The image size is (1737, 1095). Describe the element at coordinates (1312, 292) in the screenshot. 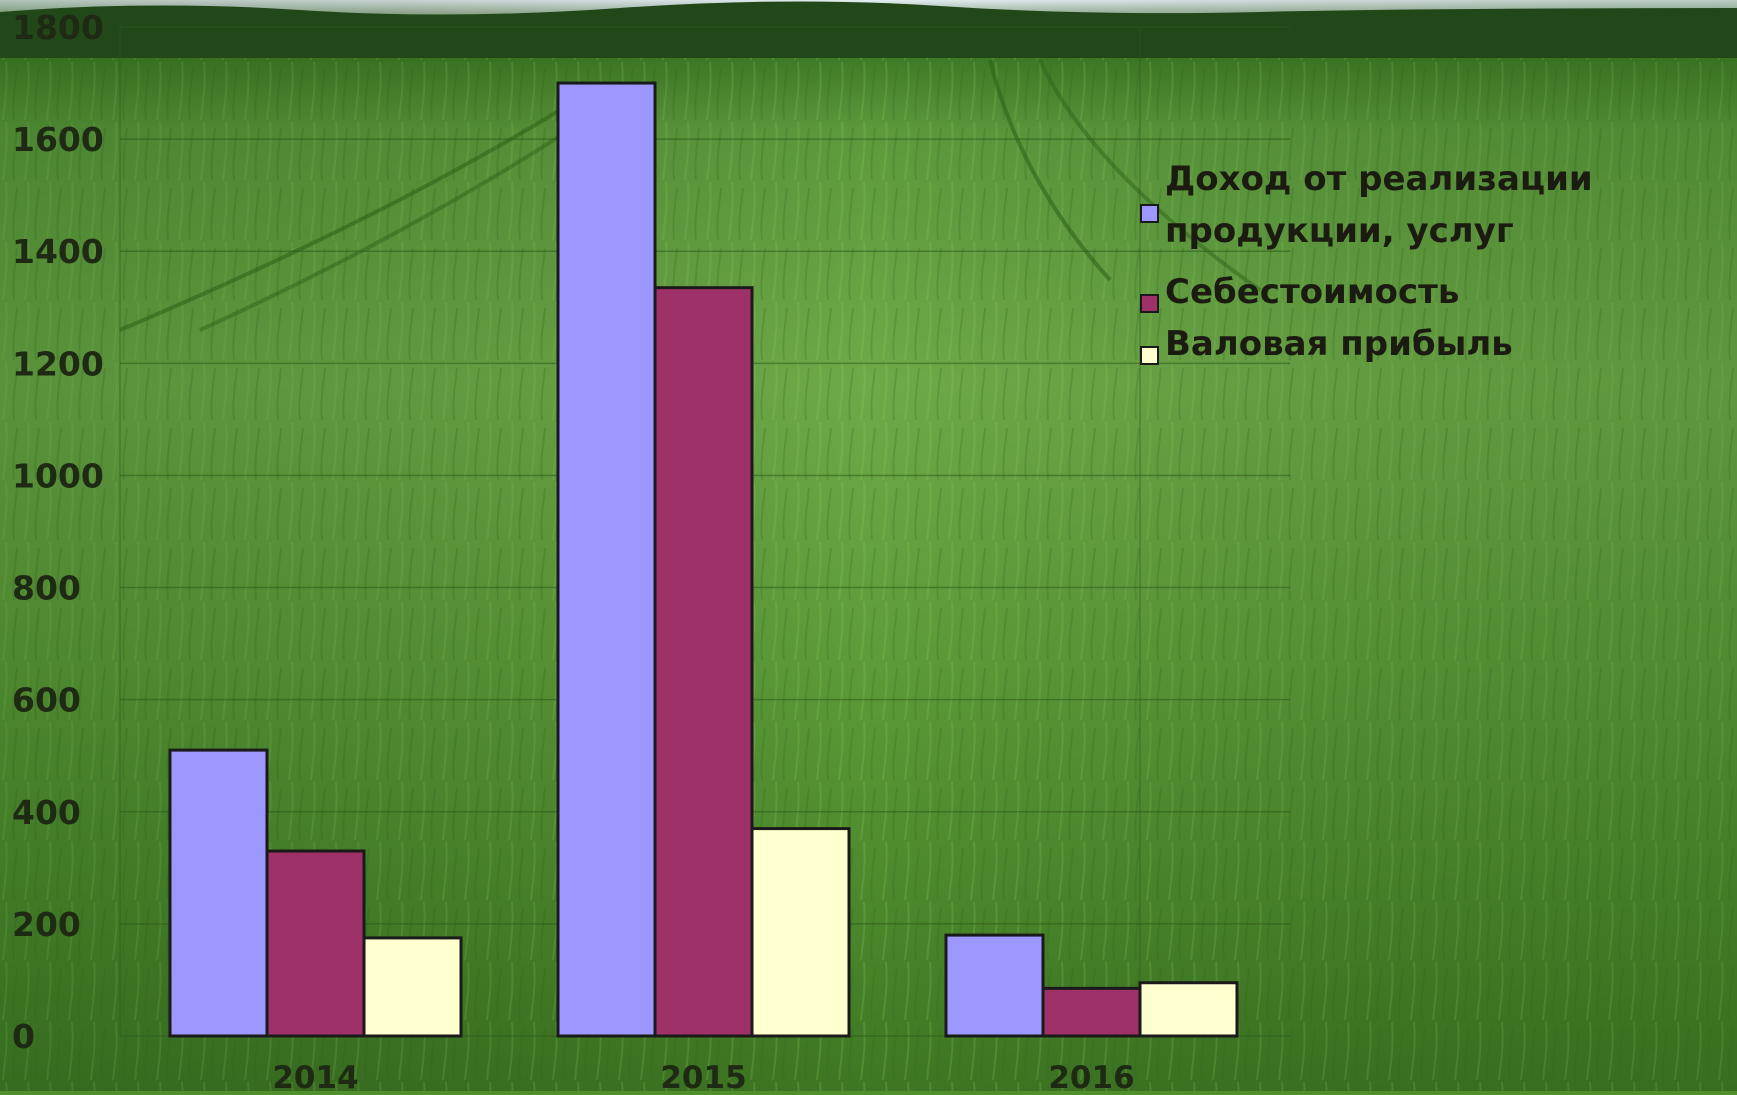

I see `legend-label: Себестоимость` at that location.